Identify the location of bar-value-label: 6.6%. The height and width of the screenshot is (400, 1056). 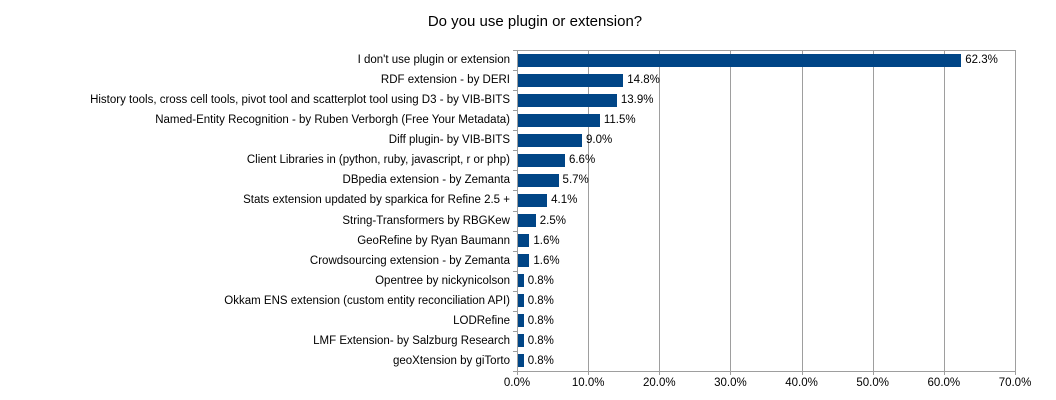
(582, 160).